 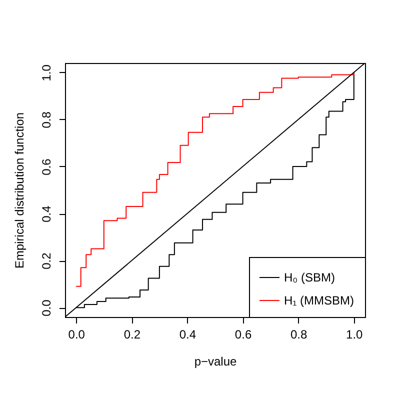 I want to click on x-tick-label: 1.0, so click(x=355, y=335).